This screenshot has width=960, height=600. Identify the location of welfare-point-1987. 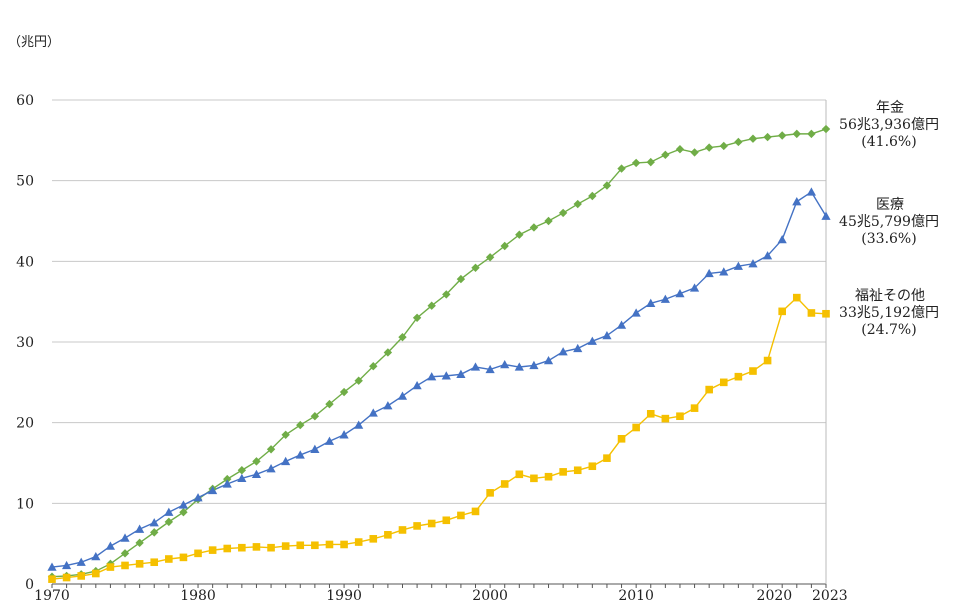
(300, 545).